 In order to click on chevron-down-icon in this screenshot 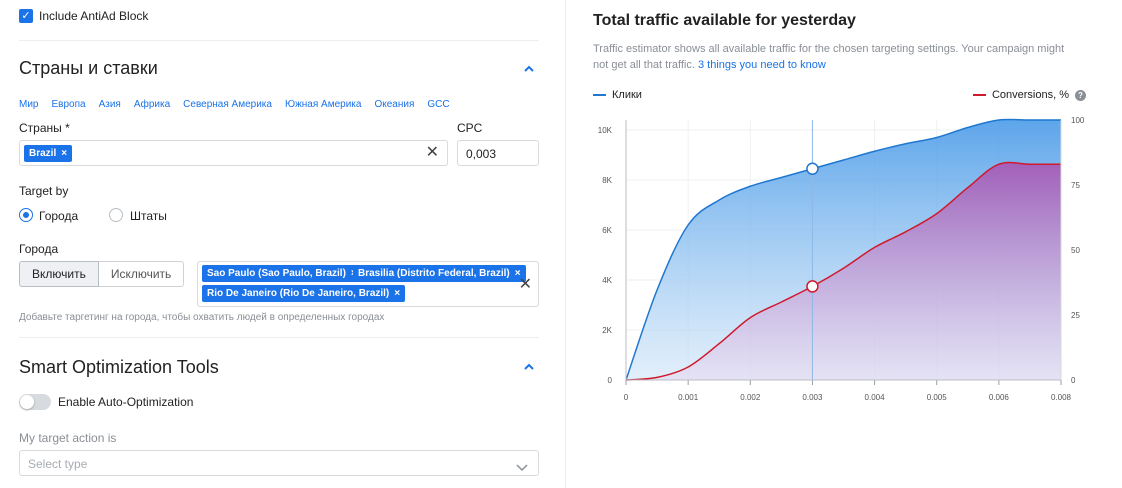, I will do `click(522, 468)`.